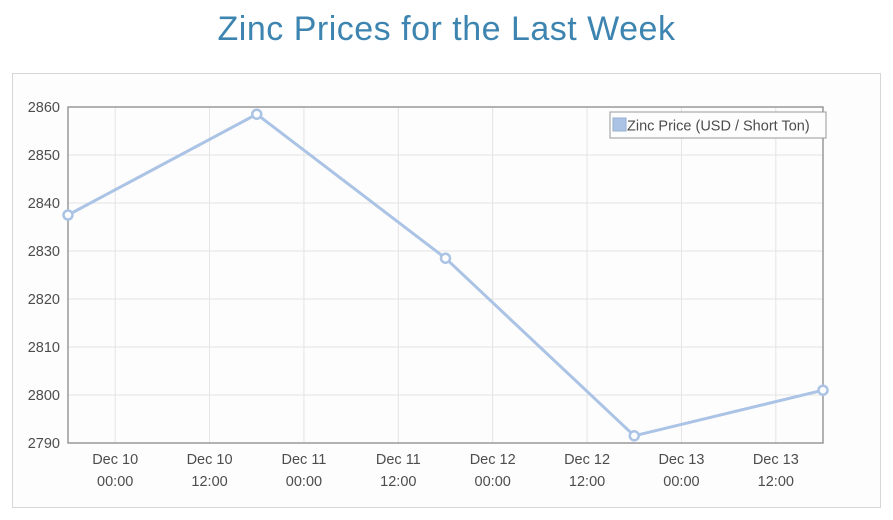  Describe the element at coordinates (44, 156) in the screenshot. I see `y-tick-label: 2850` at that location.